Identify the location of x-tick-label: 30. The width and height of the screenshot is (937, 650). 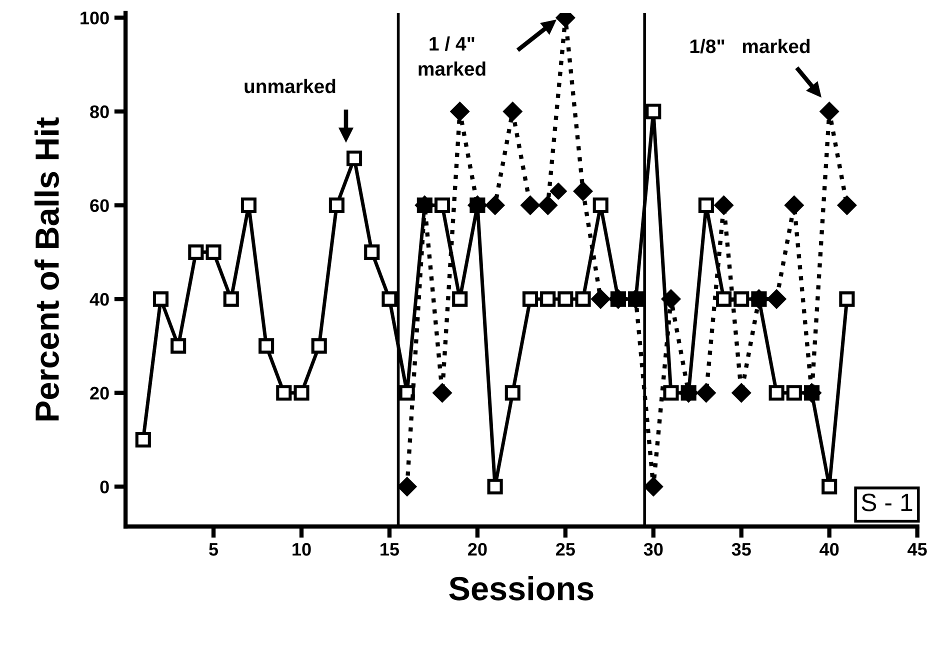
(653, 549).